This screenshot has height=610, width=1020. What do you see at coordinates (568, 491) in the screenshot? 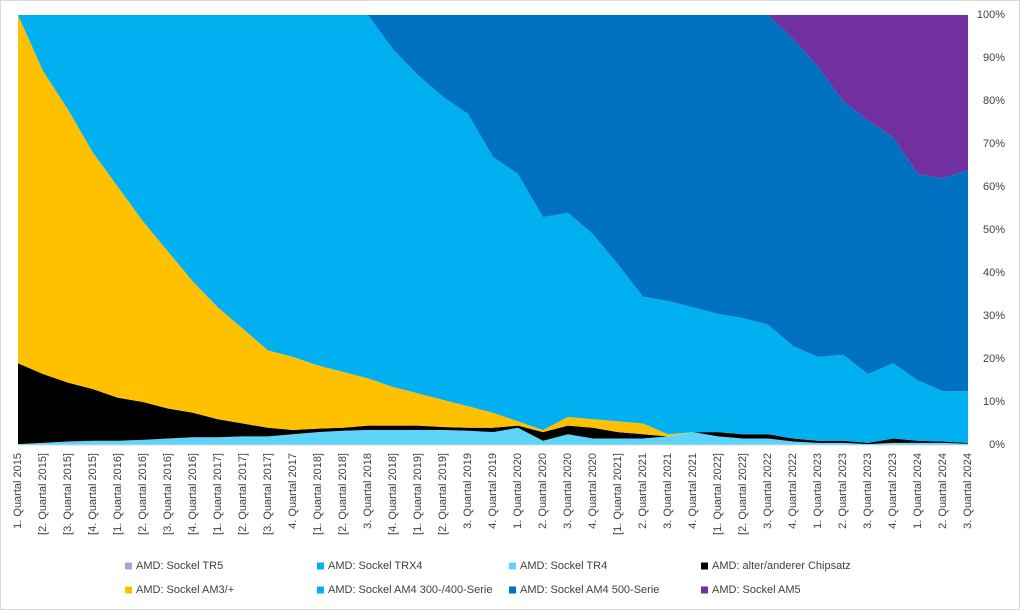
I see `x-tick-label: 3. Quartal 2020` at bounding box center [568, 491].